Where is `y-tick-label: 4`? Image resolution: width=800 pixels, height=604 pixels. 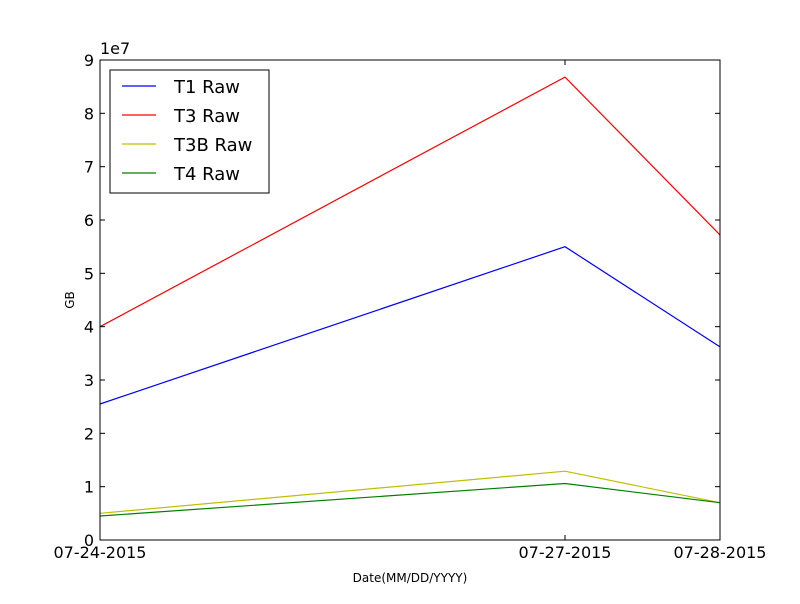 y-tick-label: 4 is located at coordinates (89, 327).